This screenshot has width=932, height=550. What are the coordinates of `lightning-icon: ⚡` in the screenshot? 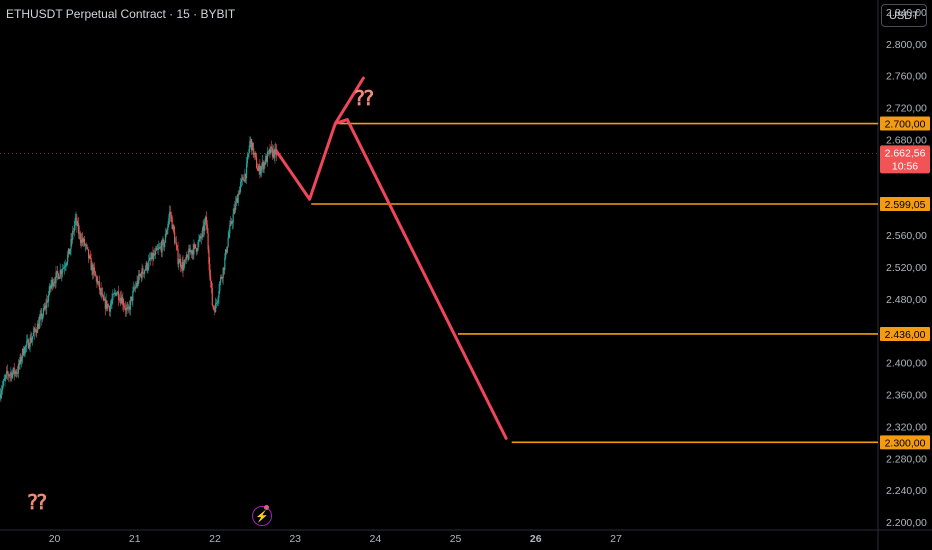 It's located at (262, 516).